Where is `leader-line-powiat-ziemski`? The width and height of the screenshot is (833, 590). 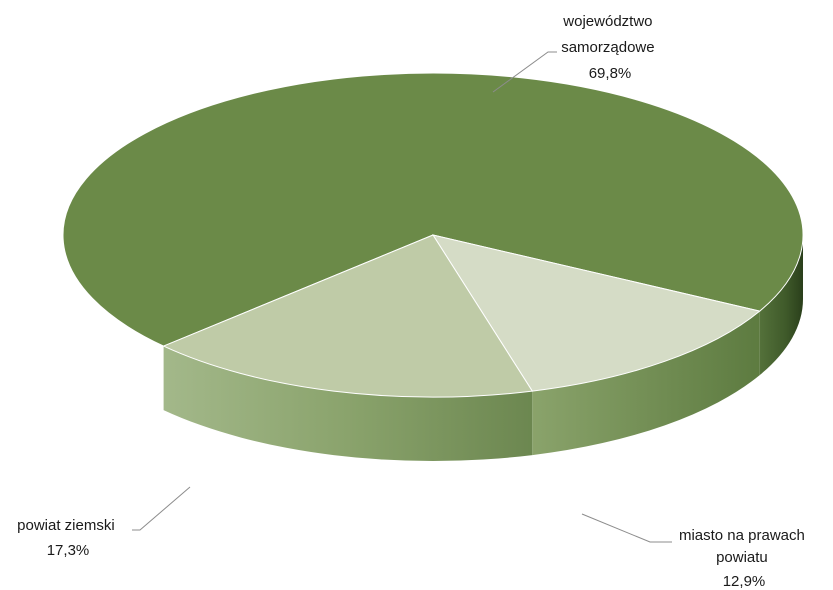
leader-line-powiat-ziemski is located at coordinates (161, 508).